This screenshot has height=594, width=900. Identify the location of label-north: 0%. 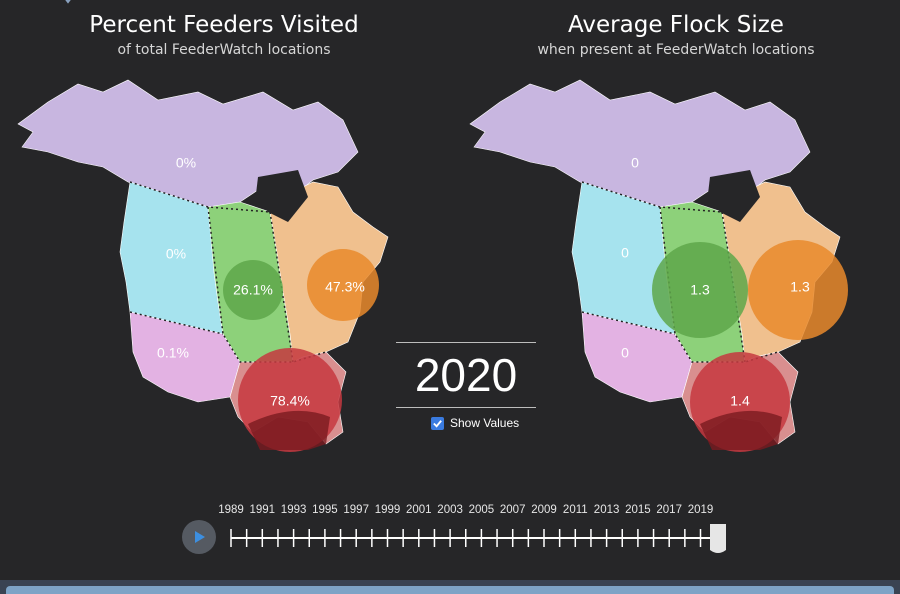
(186, 163).